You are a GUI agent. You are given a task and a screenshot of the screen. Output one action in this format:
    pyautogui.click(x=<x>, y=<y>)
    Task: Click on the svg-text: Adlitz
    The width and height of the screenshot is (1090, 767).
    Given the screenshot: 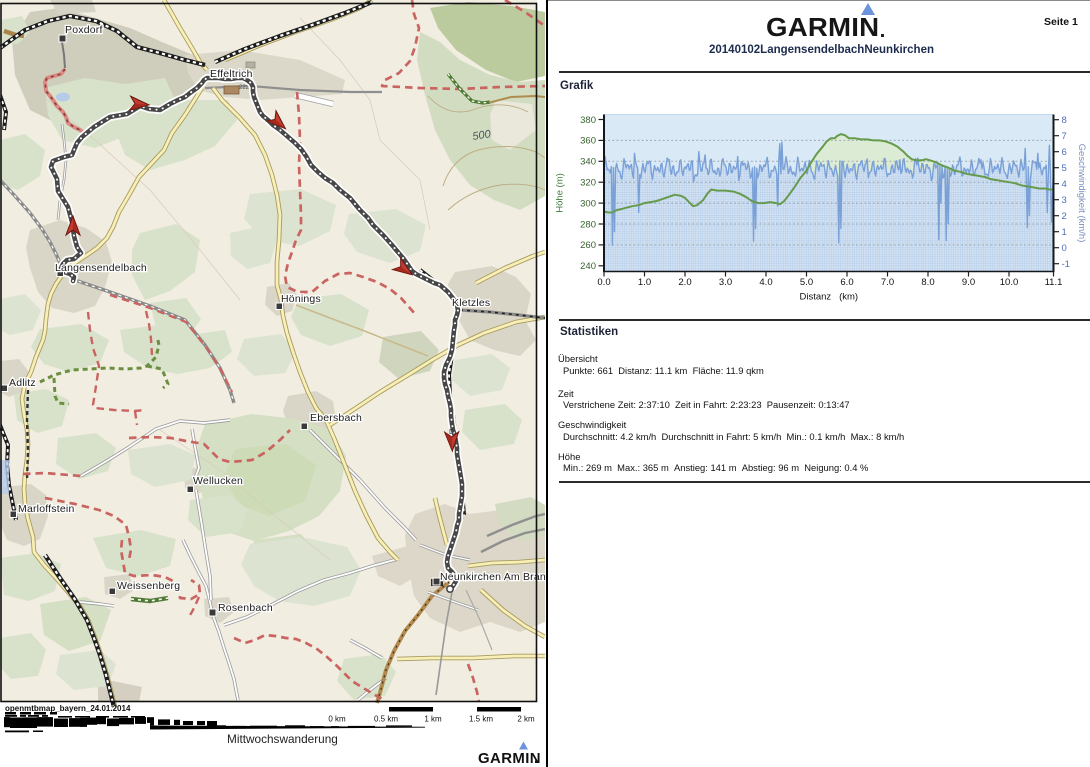 What is the action you would take?
    pyautogui.click(x=22, y=383)
    